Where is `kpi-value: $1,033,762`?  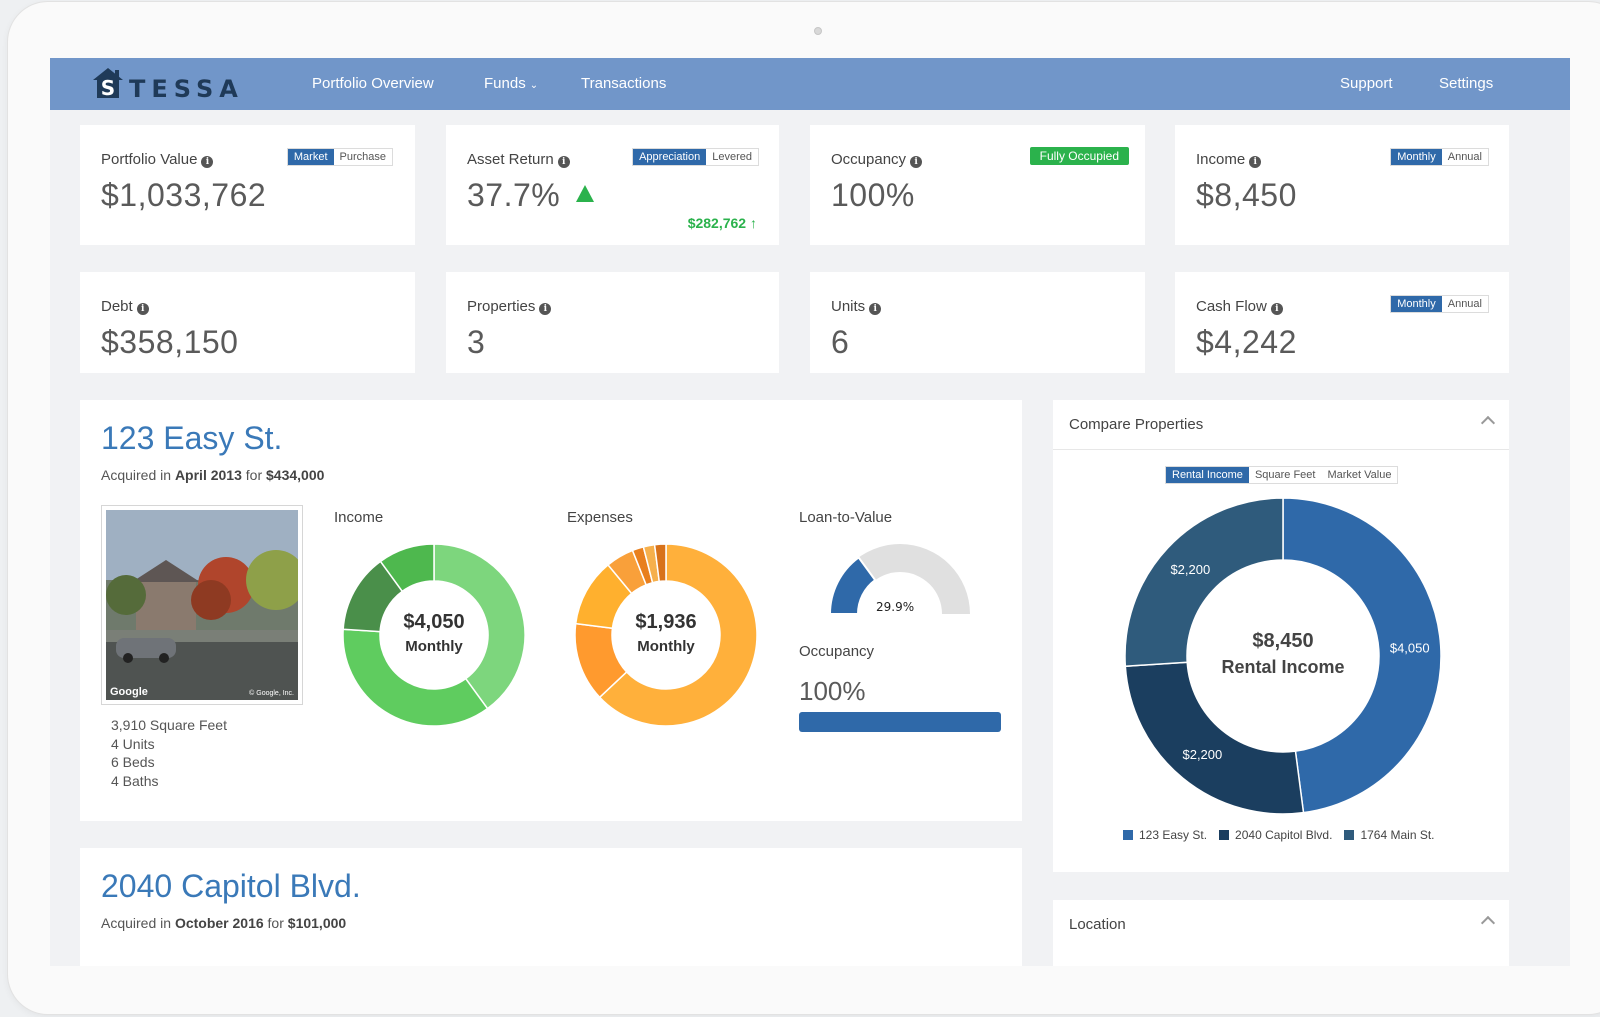 kpi-value: $1,033,762 is located at coordinates (184, 195).